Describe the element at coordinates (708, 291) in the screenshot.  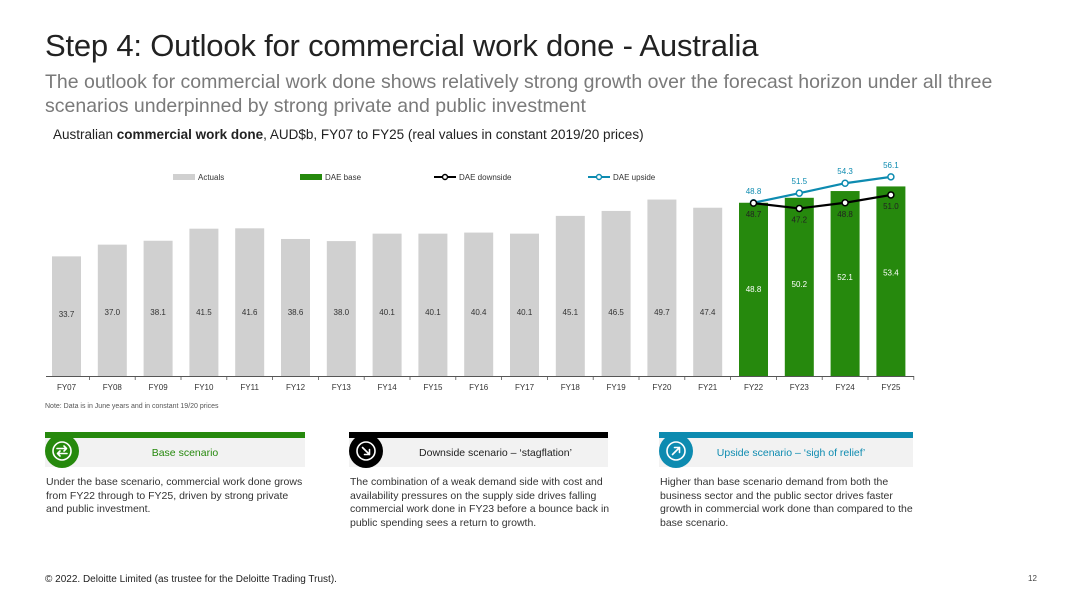
I see `bar-FY21` at that location.